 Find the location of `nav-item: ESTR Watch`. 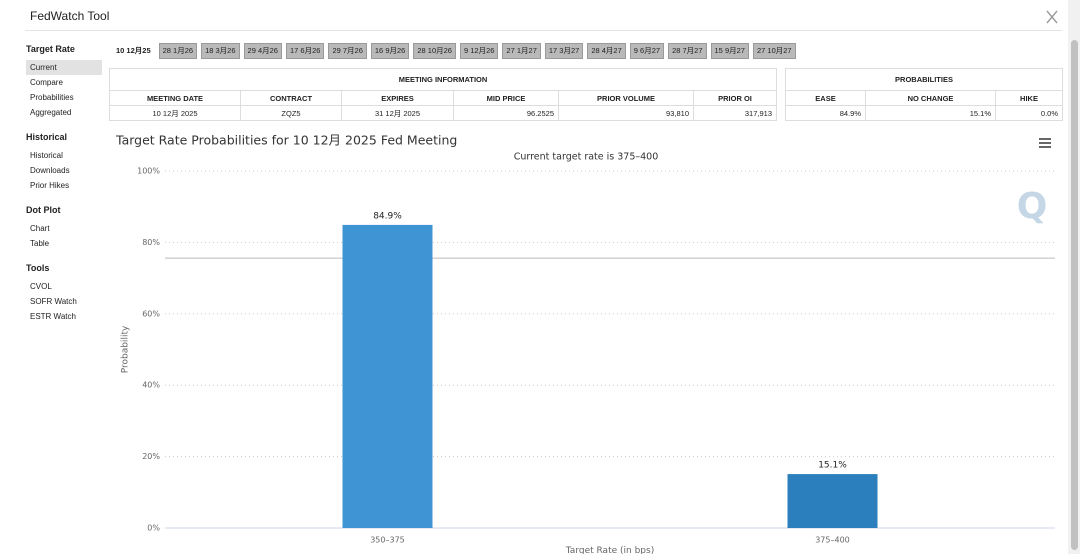

nav-item: ESTR Watch is located at coordinates (53, 316).